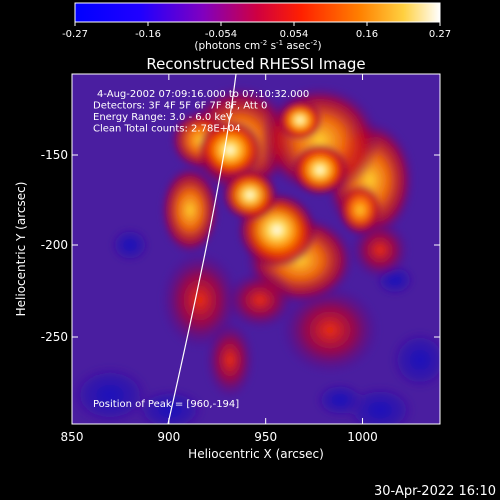 The width and height of the screenshot is (500, 500). I want to click on footer-date: 30-Apr-2022 16:10, so click(435, 491).